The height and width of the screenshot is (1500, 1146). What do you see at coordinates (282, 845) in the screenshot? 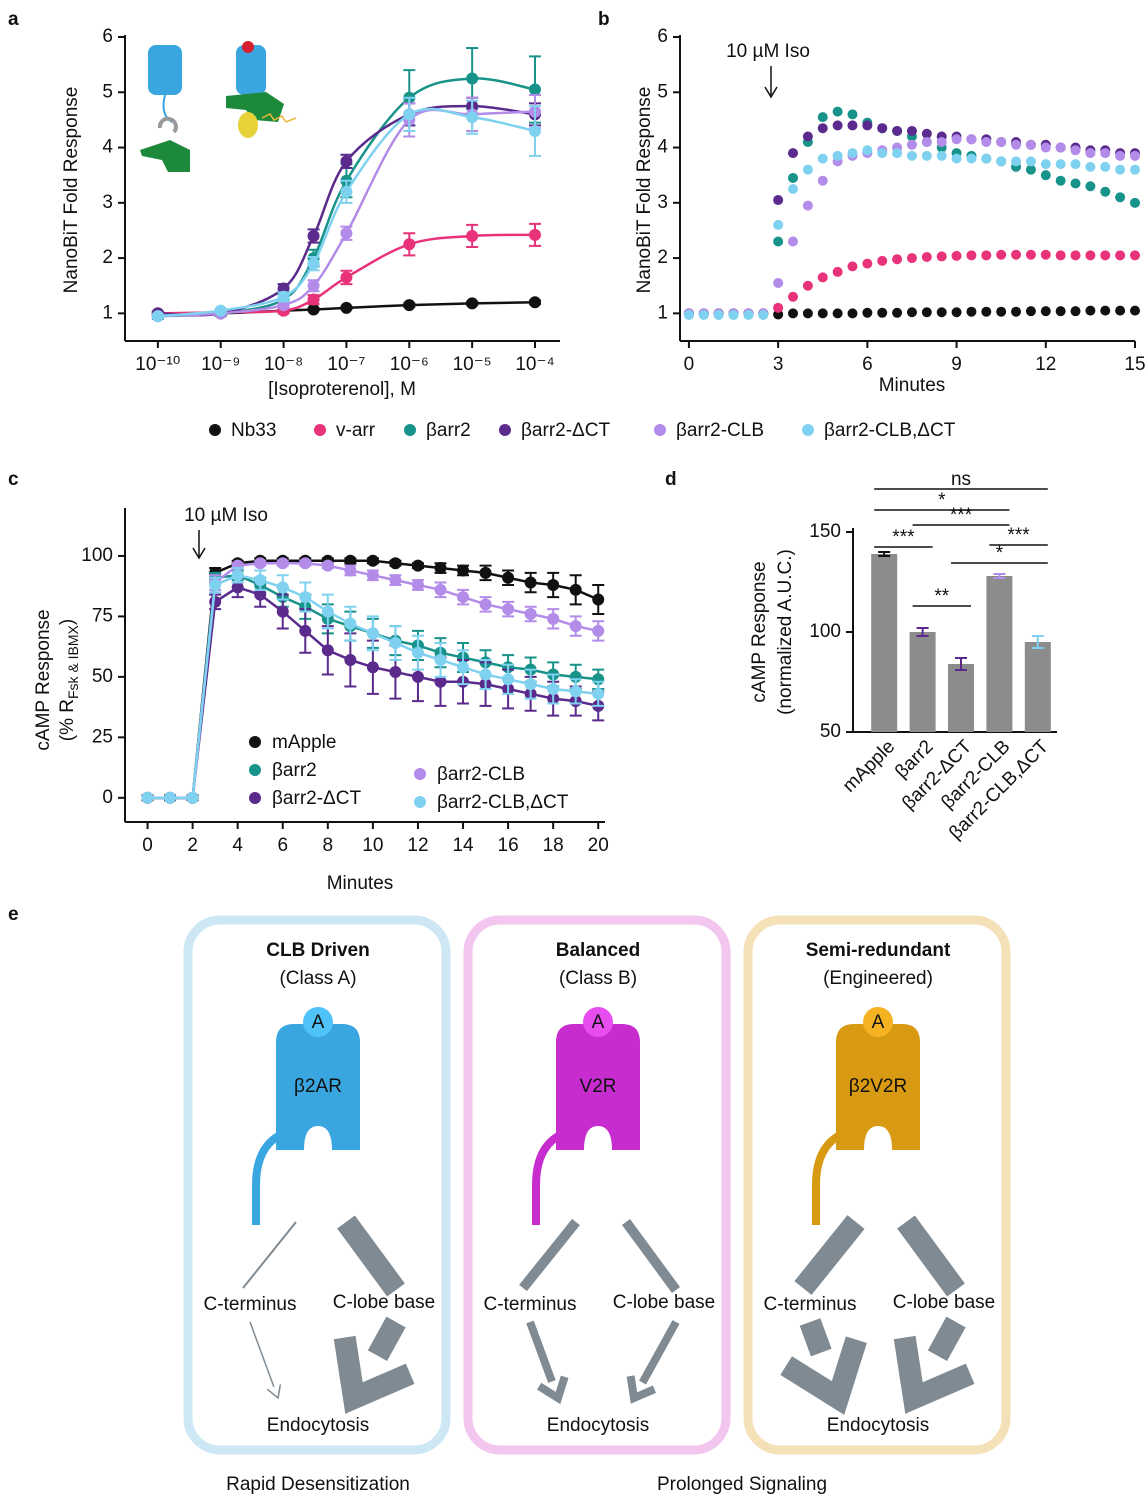
I see `x-tick-label: 6` at bounding box center [282, 845].